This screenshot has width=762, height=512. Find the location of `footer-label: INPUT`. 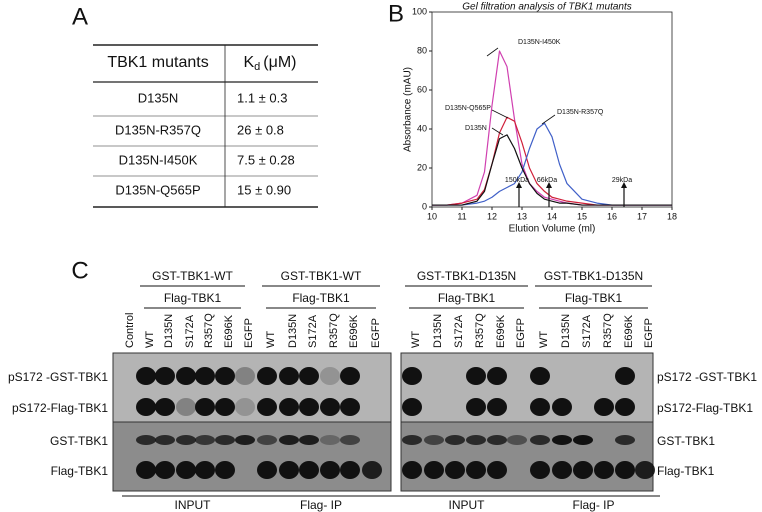

footer-label: INPUT is located at coordinates (467, 505).